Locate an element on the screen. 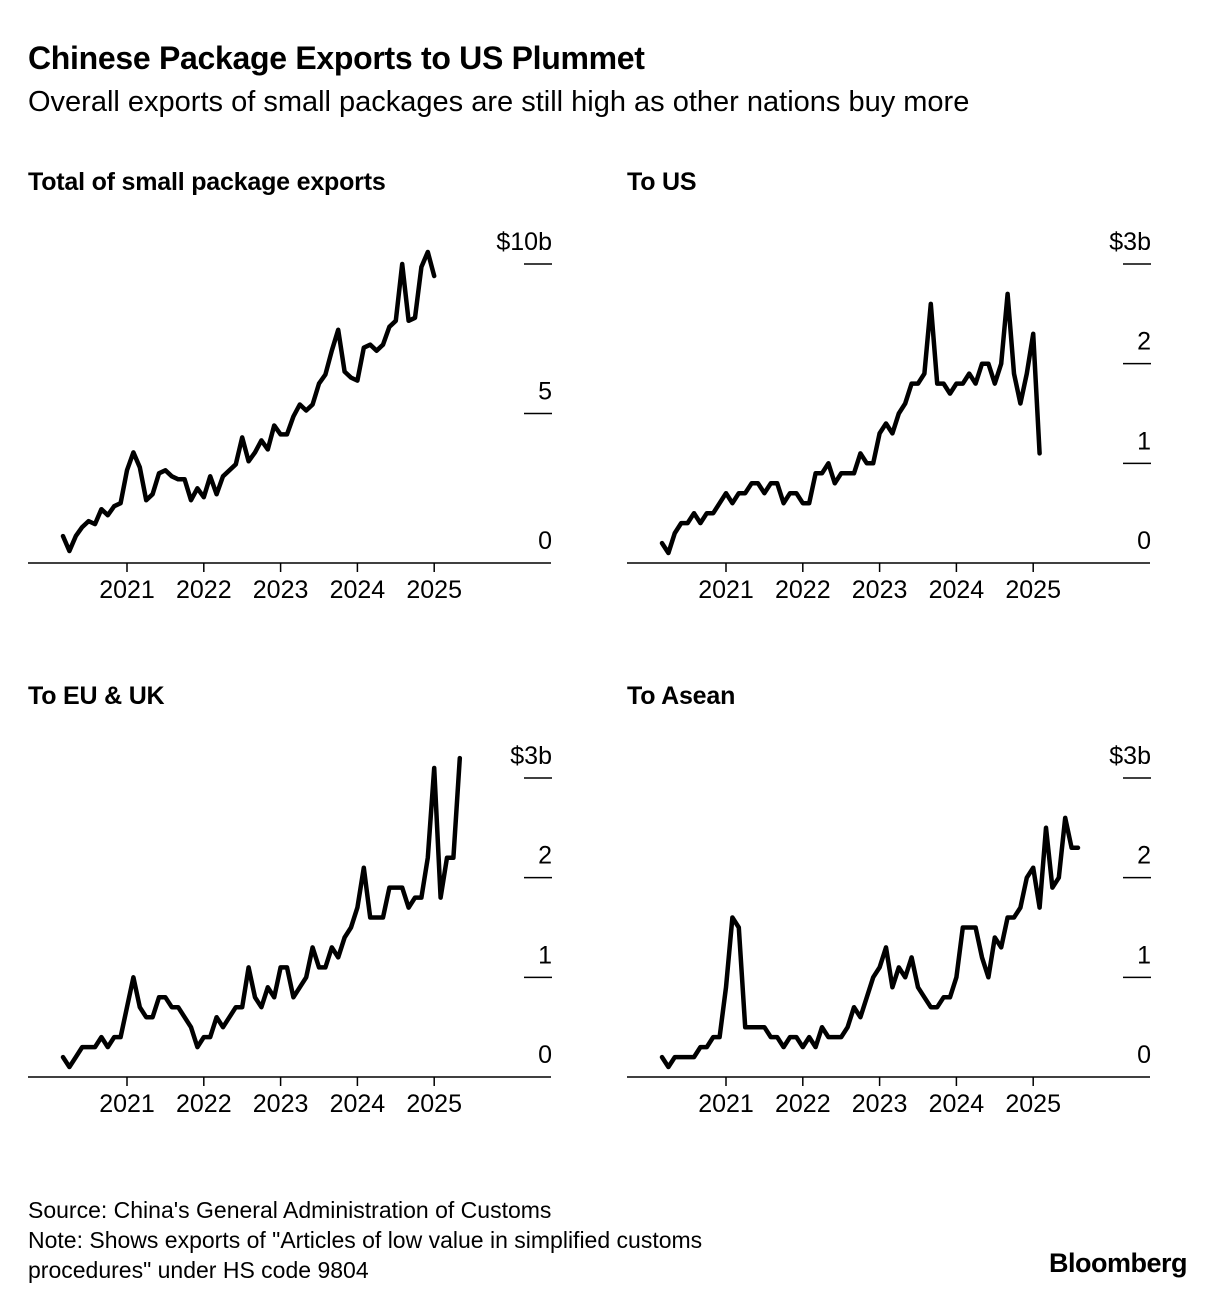  y-tick-label: 5 is located at coordinates (545, 392).